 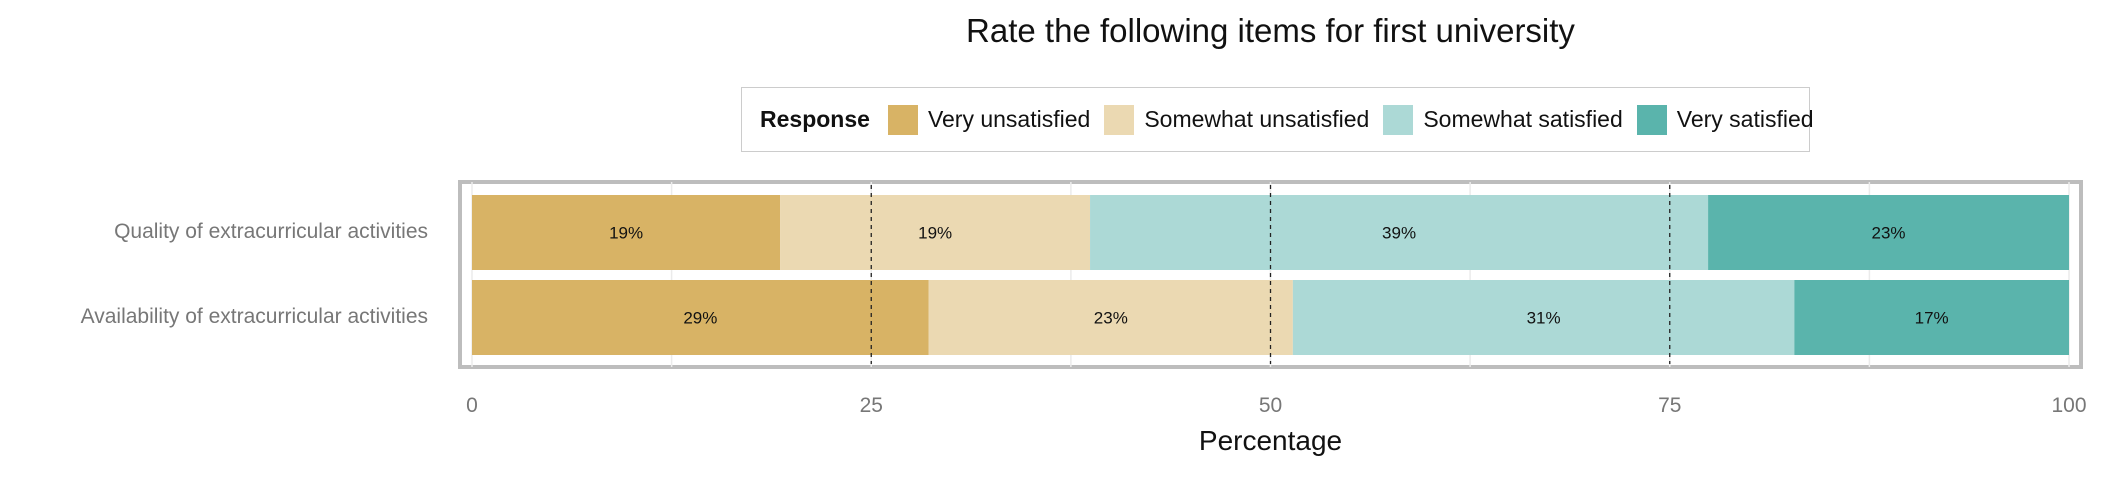 I want to click on legend-label: Very satisfied, so click(x=1745, y=119).